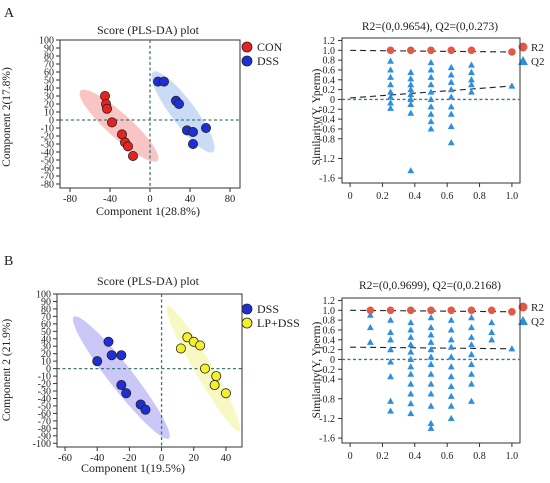  What do you see at coordinates (44, 392) in the screenshot?
I see `y-tick-label: -30` at bounding box center [44, 392].